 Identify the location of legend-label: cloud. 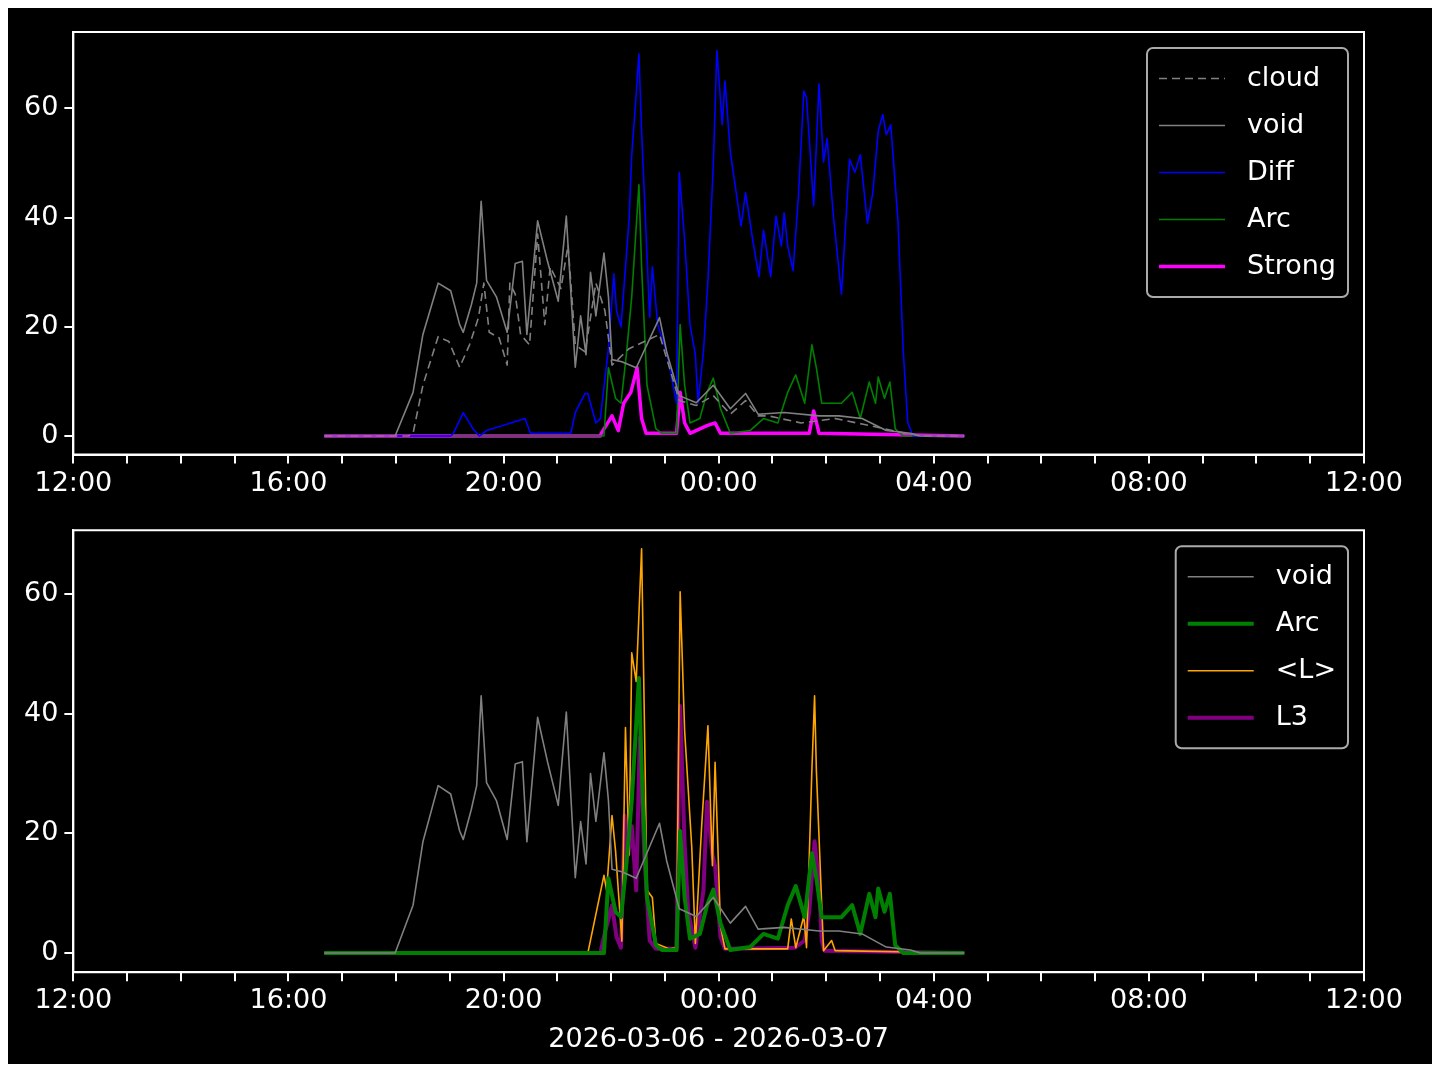
(1284, 76).